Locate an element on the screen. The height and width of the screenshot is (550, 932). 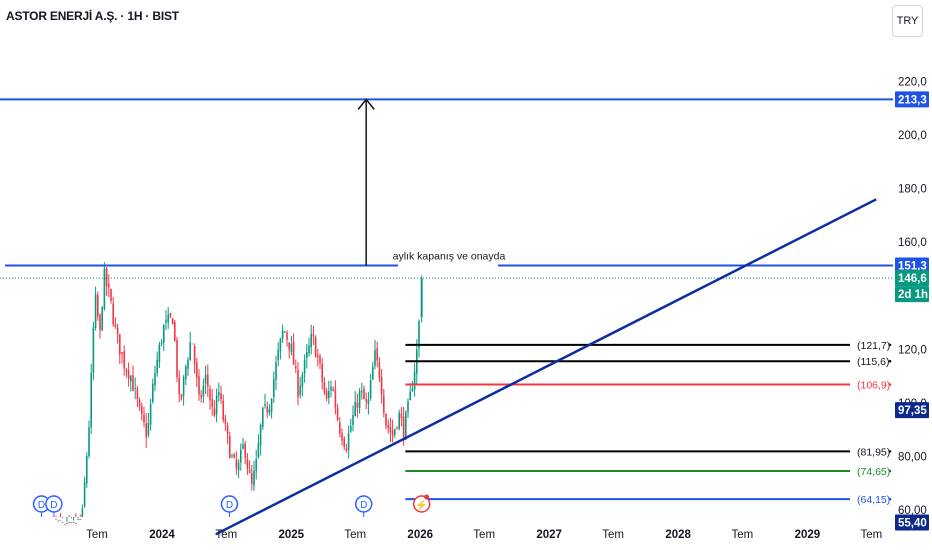
events: D D D D ⚡ is located at coordinates (231, 505).